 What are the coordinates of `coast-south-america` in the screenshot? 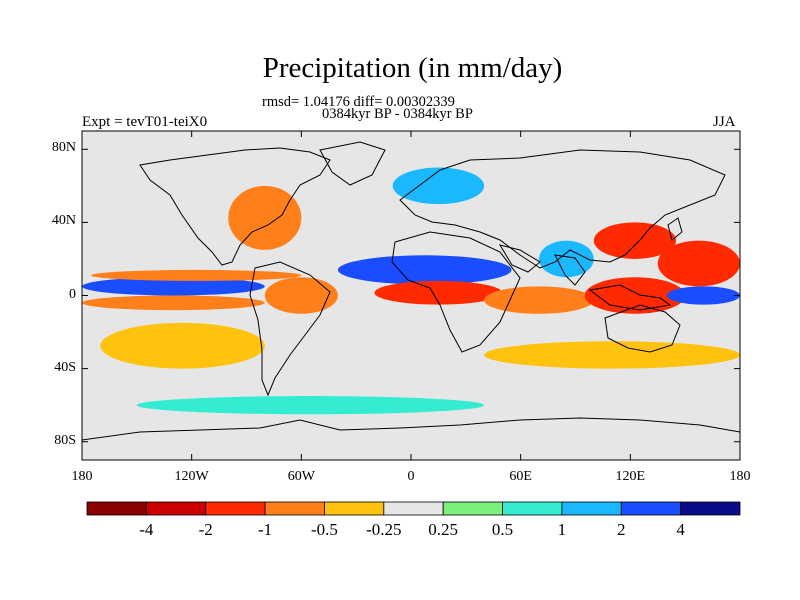 It's located at (290, 329).